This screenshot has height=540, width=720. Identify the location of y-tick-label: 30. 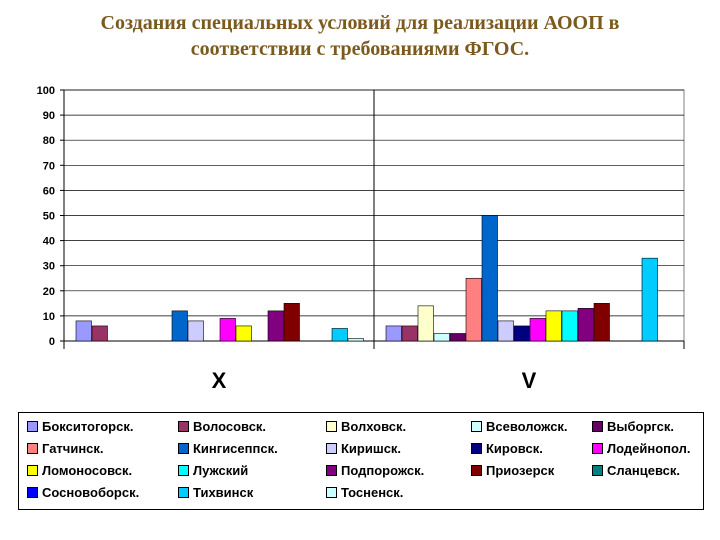
(49, 267).